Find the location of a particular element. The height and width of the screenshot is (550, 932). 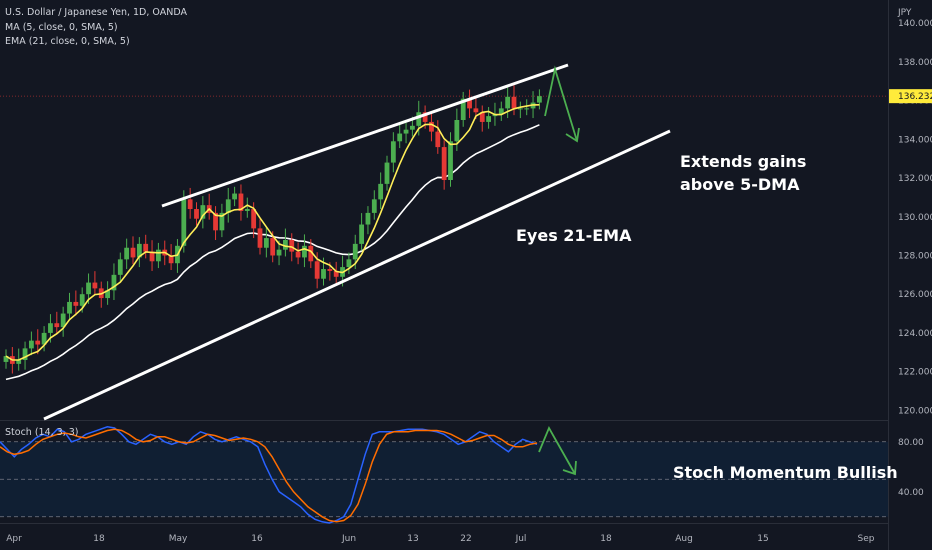

stoch-d-line is located at coordinates (269, 475).